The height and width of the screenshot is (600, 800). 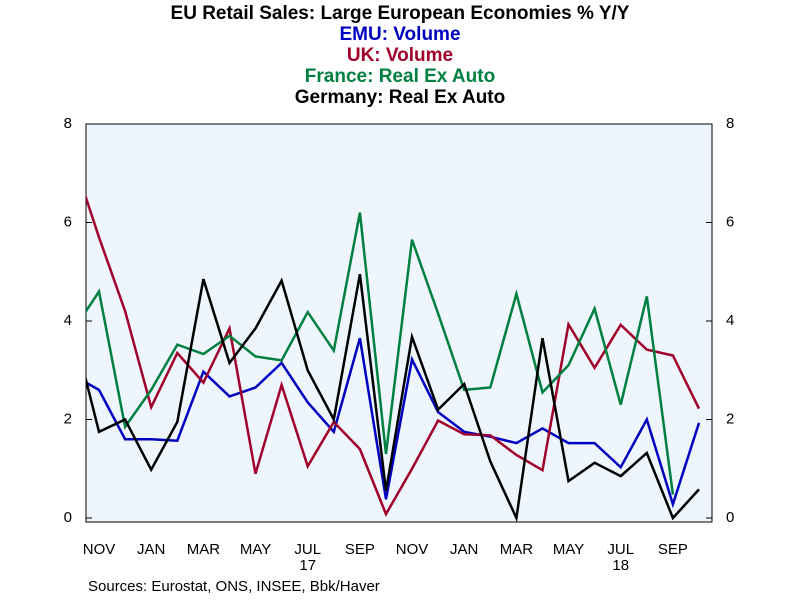 What do you see at coordinates (68, 418) in the screenshot?
I see `y-tick-label: 2` at bounding box center [68, 418].